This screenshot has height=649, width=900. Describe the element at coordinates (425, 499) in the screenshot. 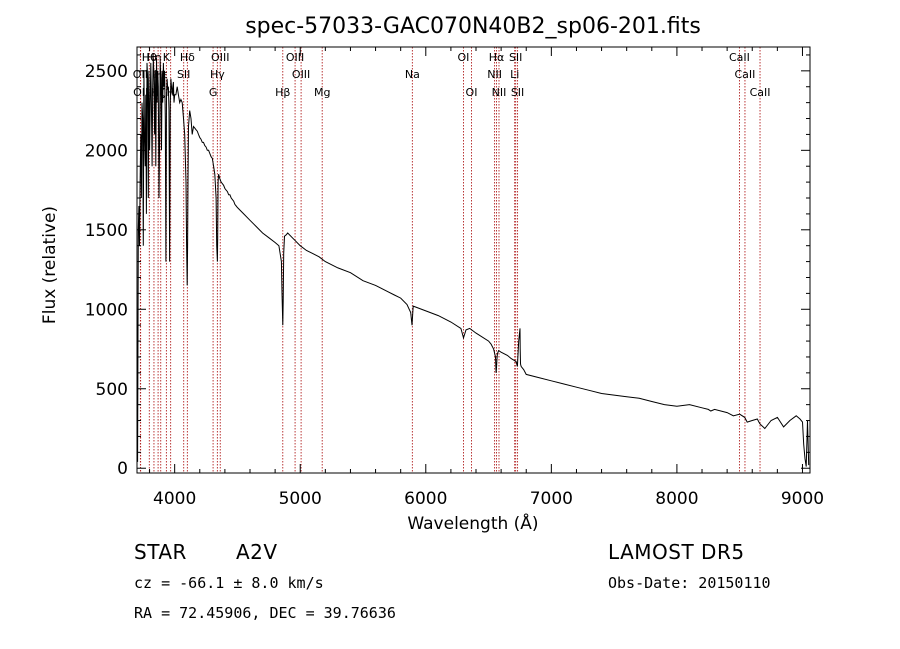

I see `x-tick-label-2: 6000` at that location.